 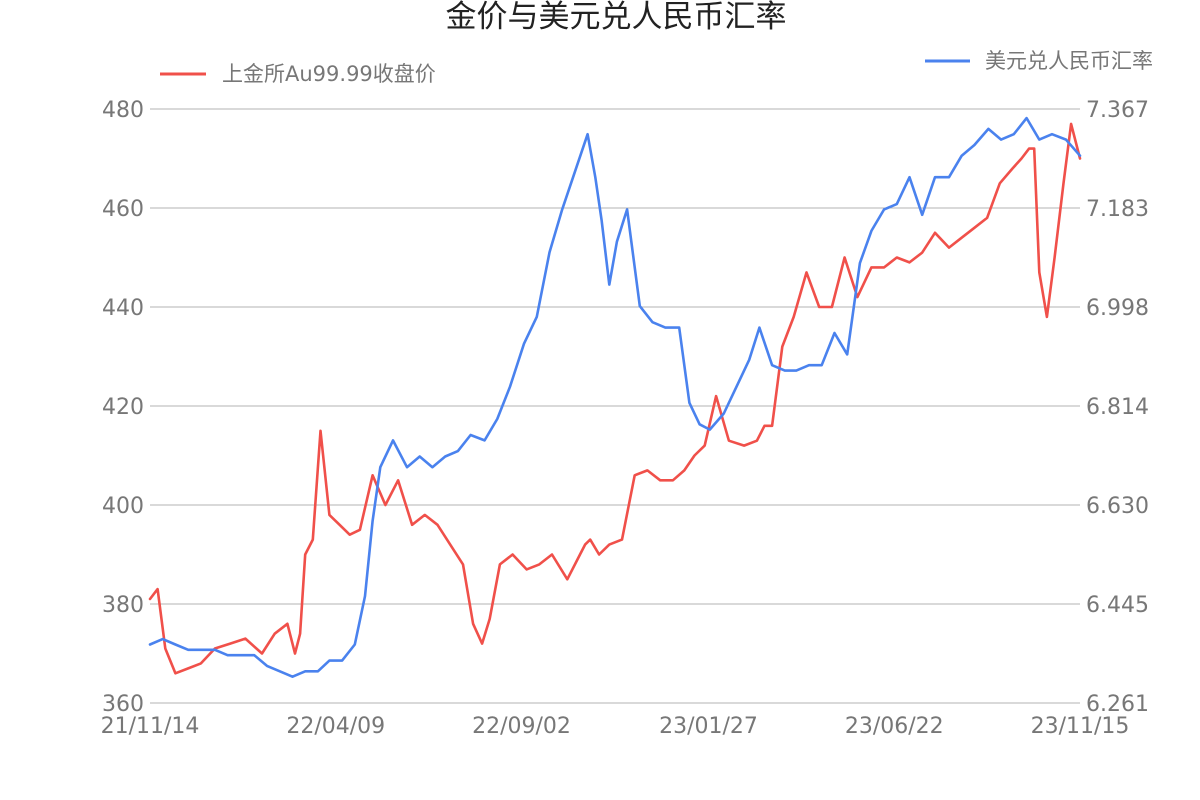 What do you see at coordinates (329, 74) in the screenshot?
I see `legend-label-gold: 上金所Au99.99收盘价` at bounding box center [329, 74].